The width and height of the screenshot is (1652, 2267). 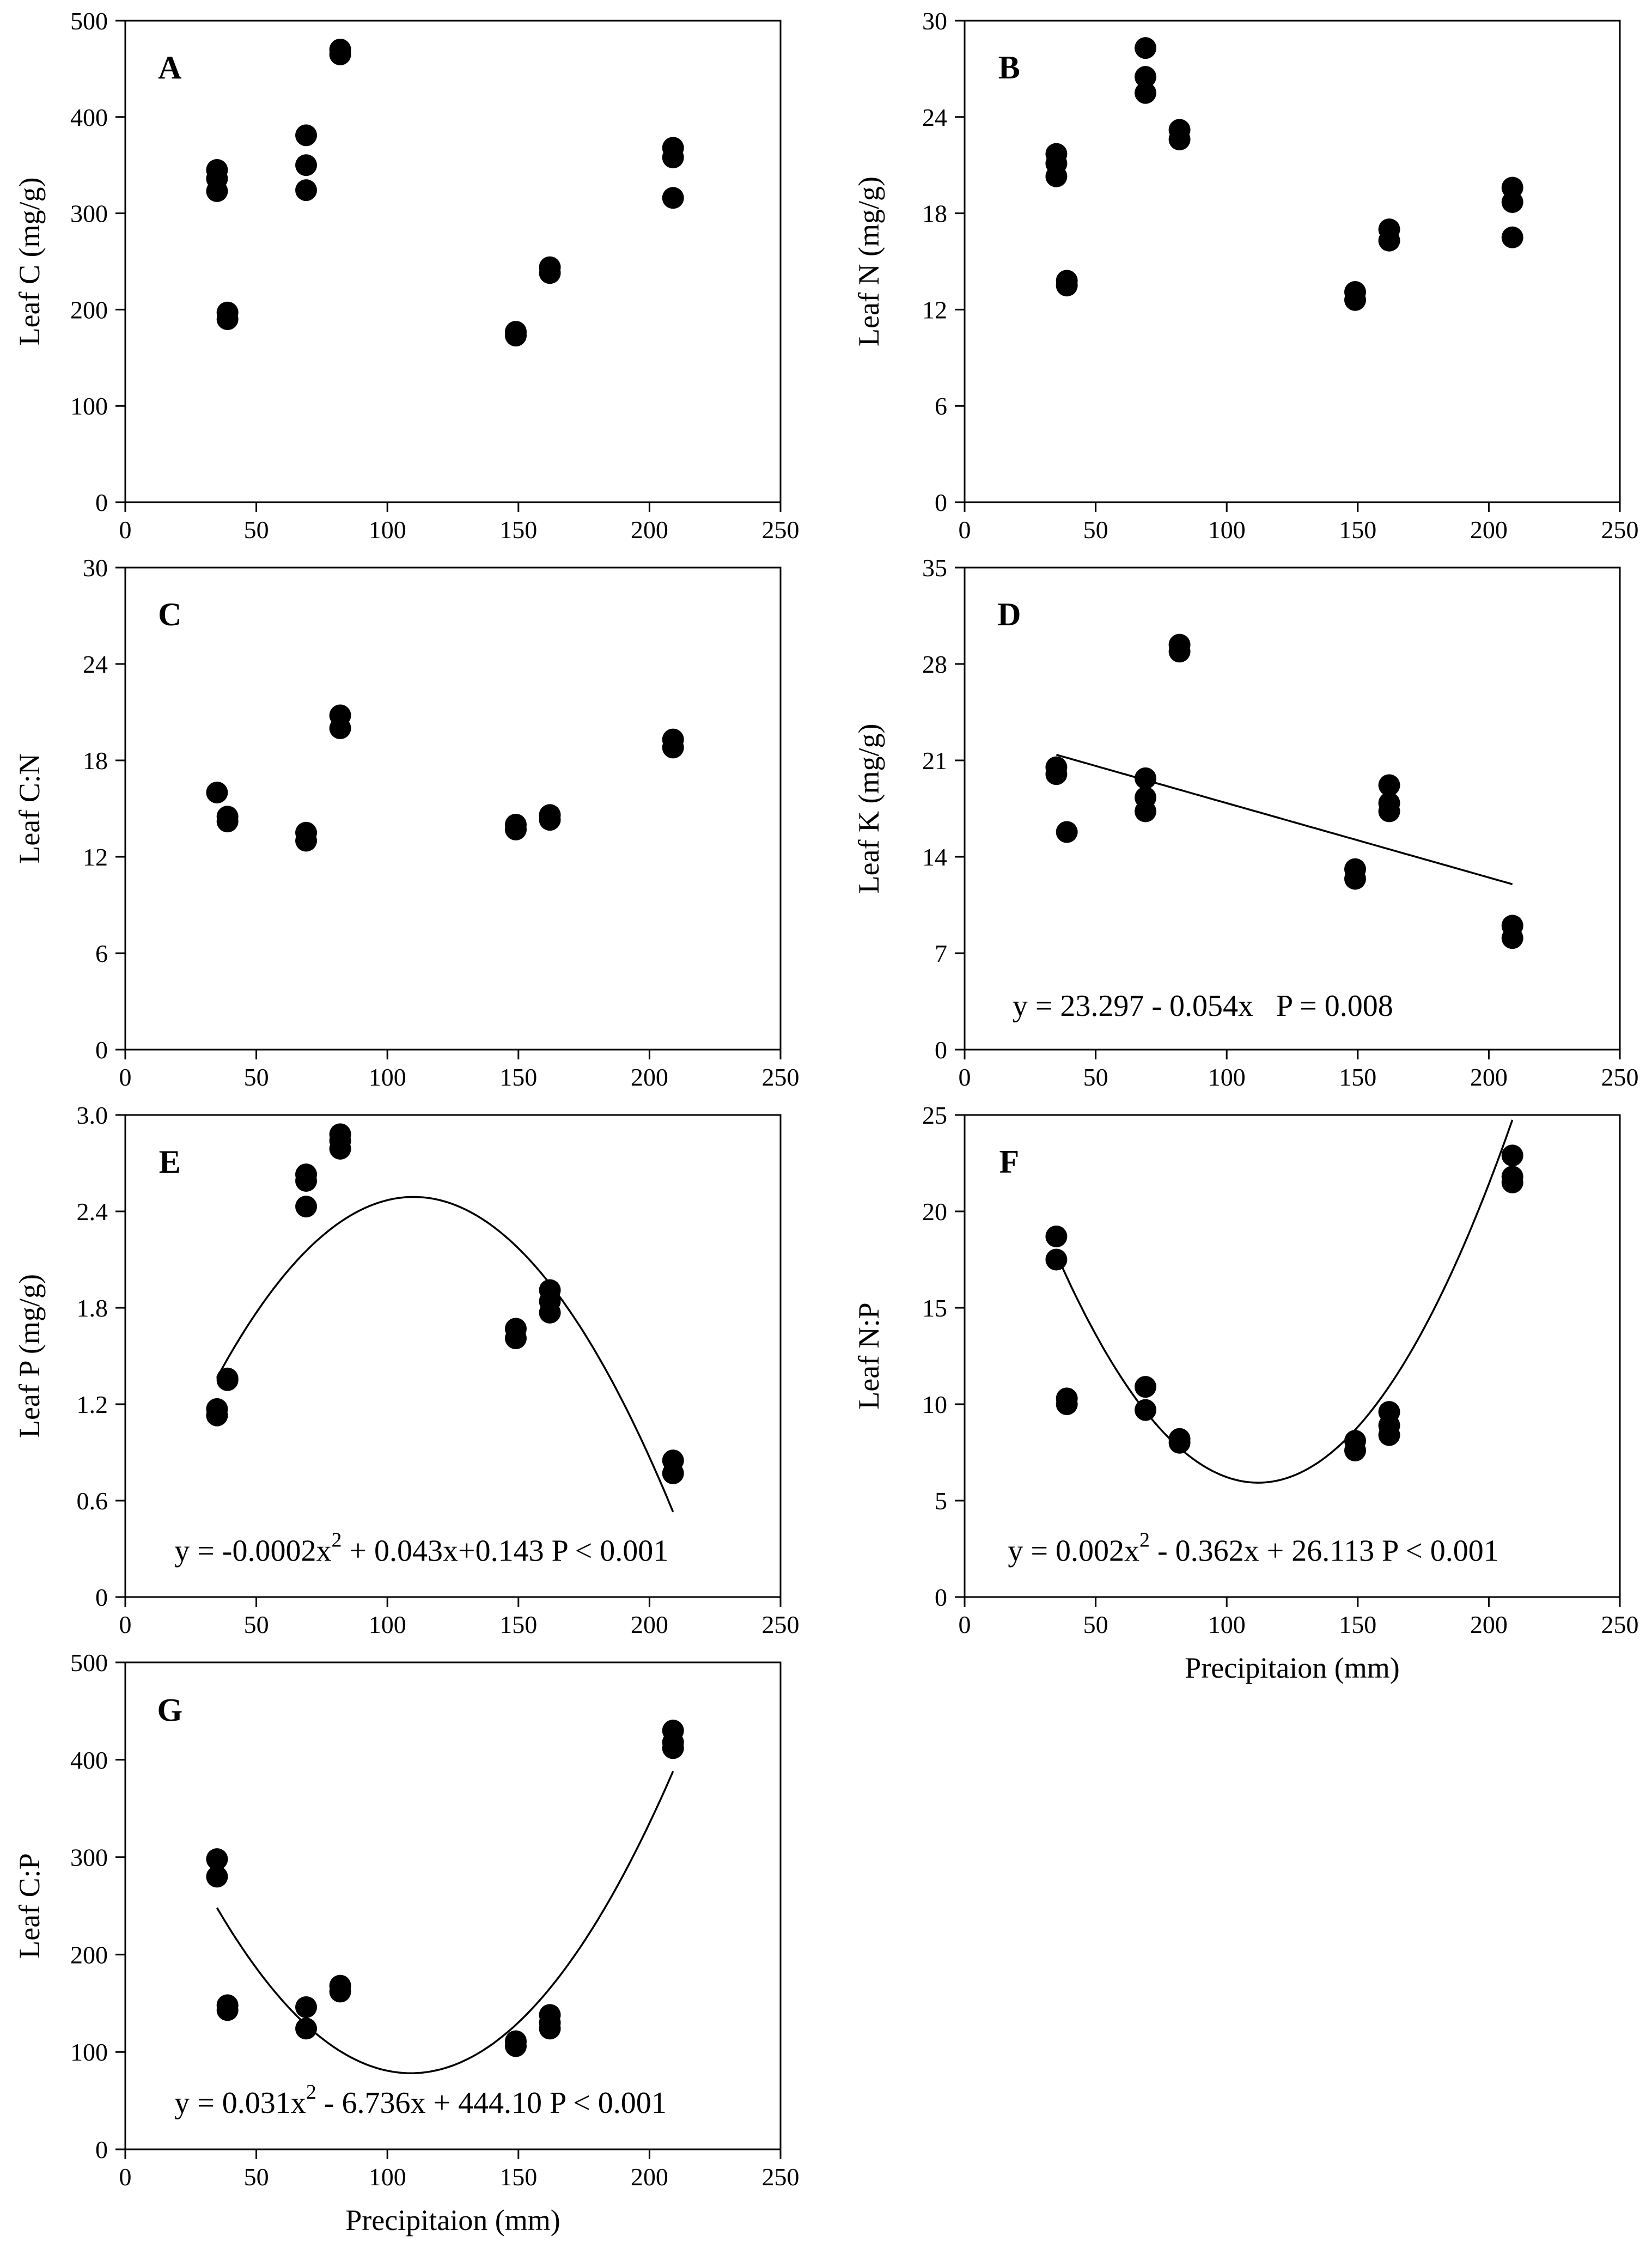 What do you see at coordinates (491, 2103) in the screenshot?
I see `equation-part: - 6.736x + 444.10 P < 0.001` at bounding box center [491, 2103].